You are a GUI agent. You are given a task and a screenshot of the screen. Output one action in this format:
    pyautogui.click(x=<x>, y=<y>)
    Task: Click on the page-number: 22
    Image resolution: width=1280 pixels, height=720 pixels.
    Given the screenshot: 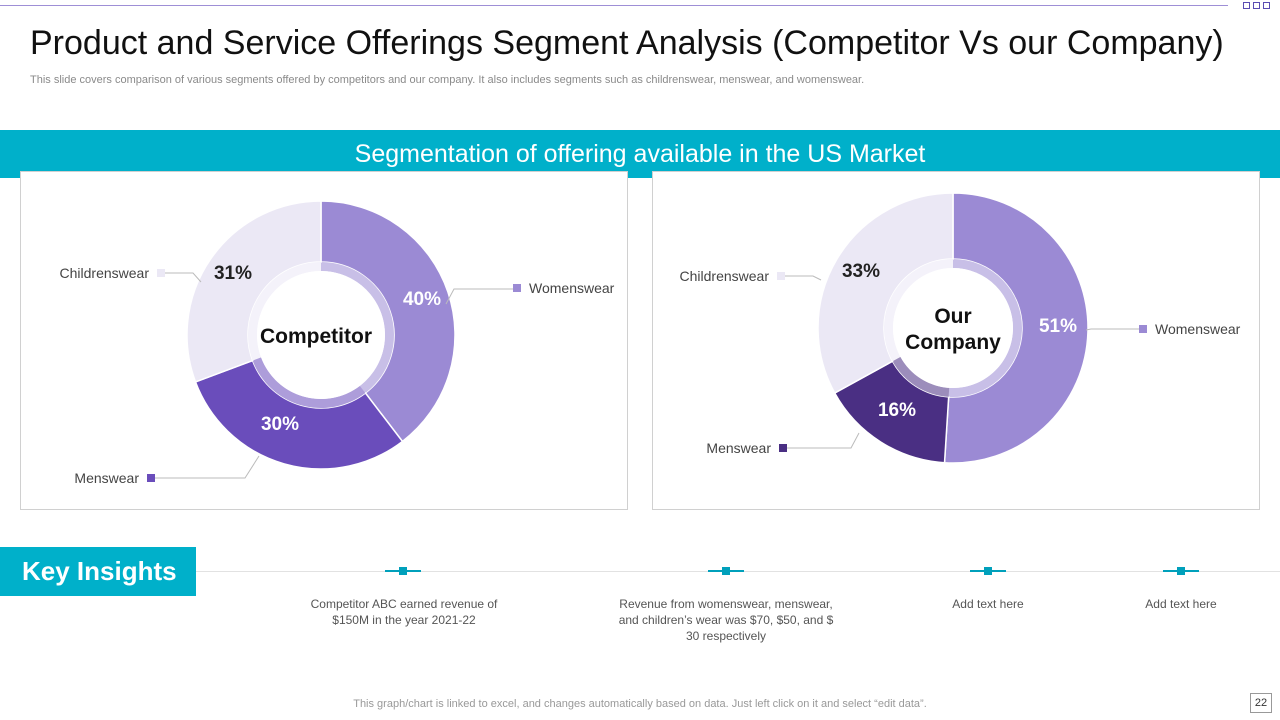 What is the action you would take?
    pyautogui.click(x=1261, y=703)
    